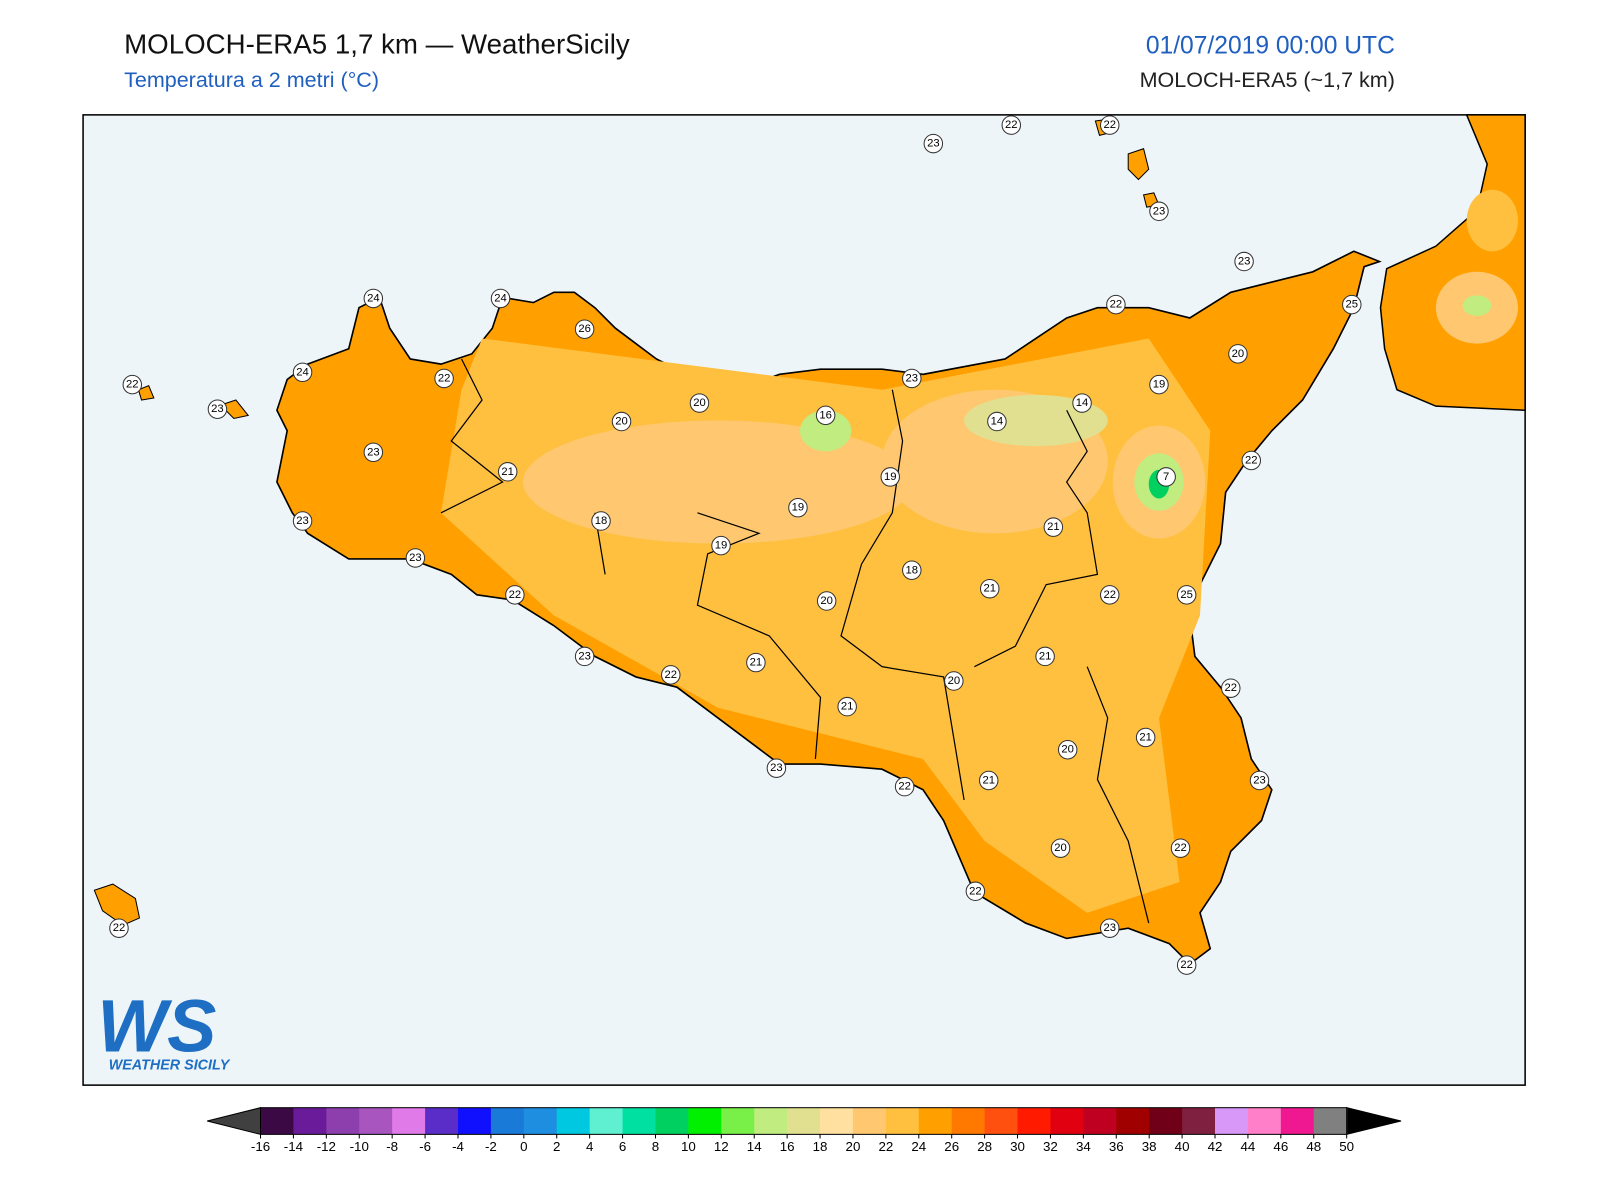 Image resolution: width=1600 pixels, height=1200 pixels. I want to click on colorbar-tick-label: 34, so click(1083, 1146).